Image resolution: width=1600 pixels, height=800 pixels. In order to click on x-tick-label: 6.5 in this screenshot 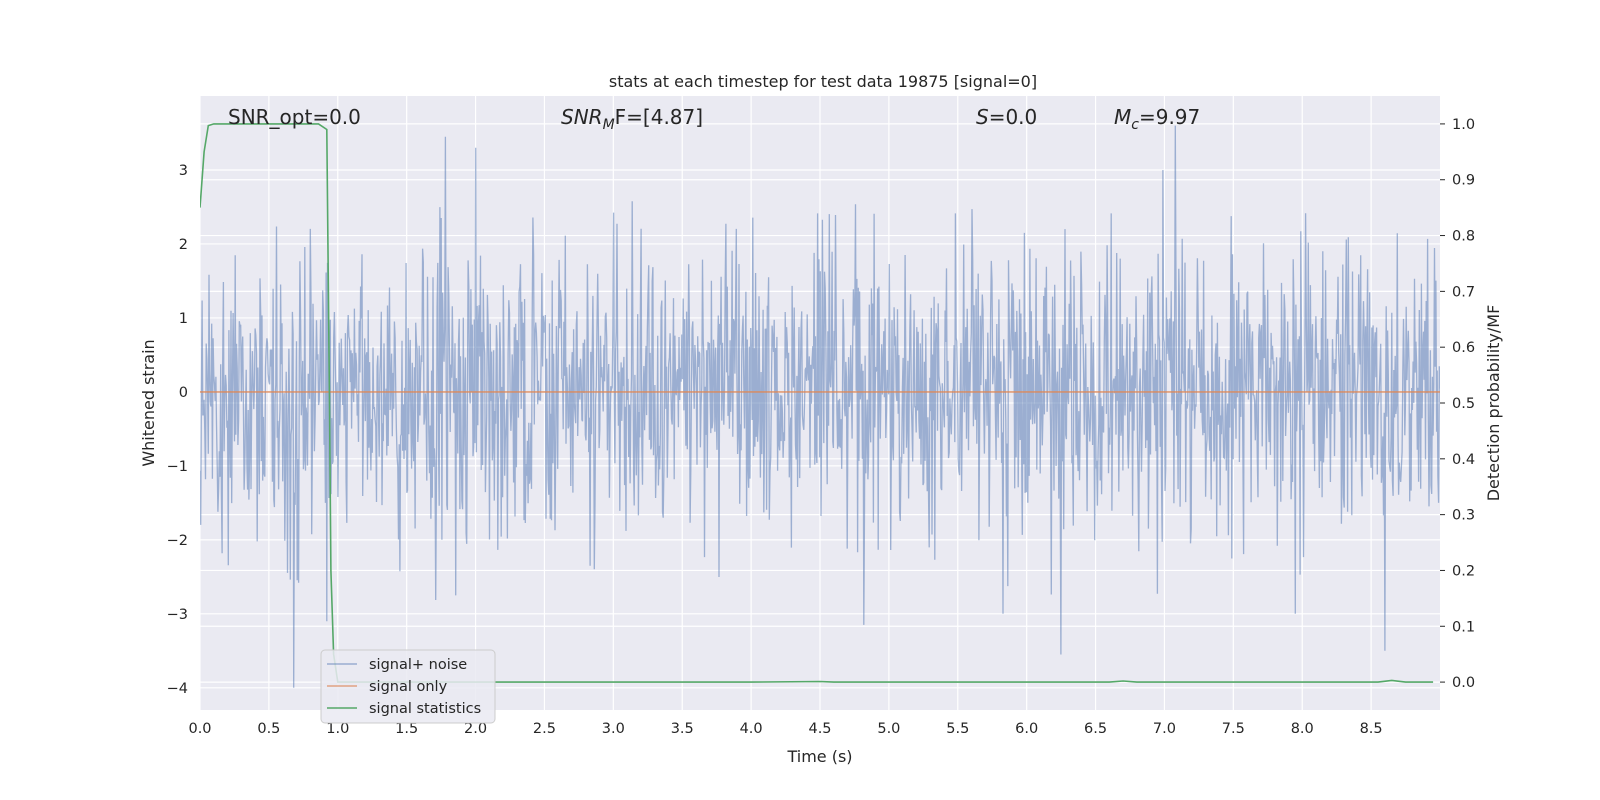, I will do `click(1095, 729)`.